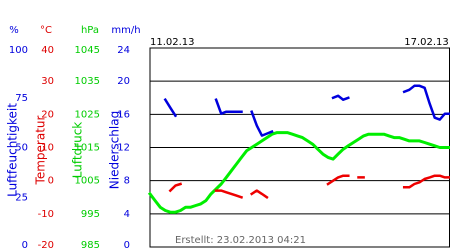 The image size is (450, 250). Describe the element at coordinates (21, 98) in the screenshot. I see `y-tick-label: 75` at that location.